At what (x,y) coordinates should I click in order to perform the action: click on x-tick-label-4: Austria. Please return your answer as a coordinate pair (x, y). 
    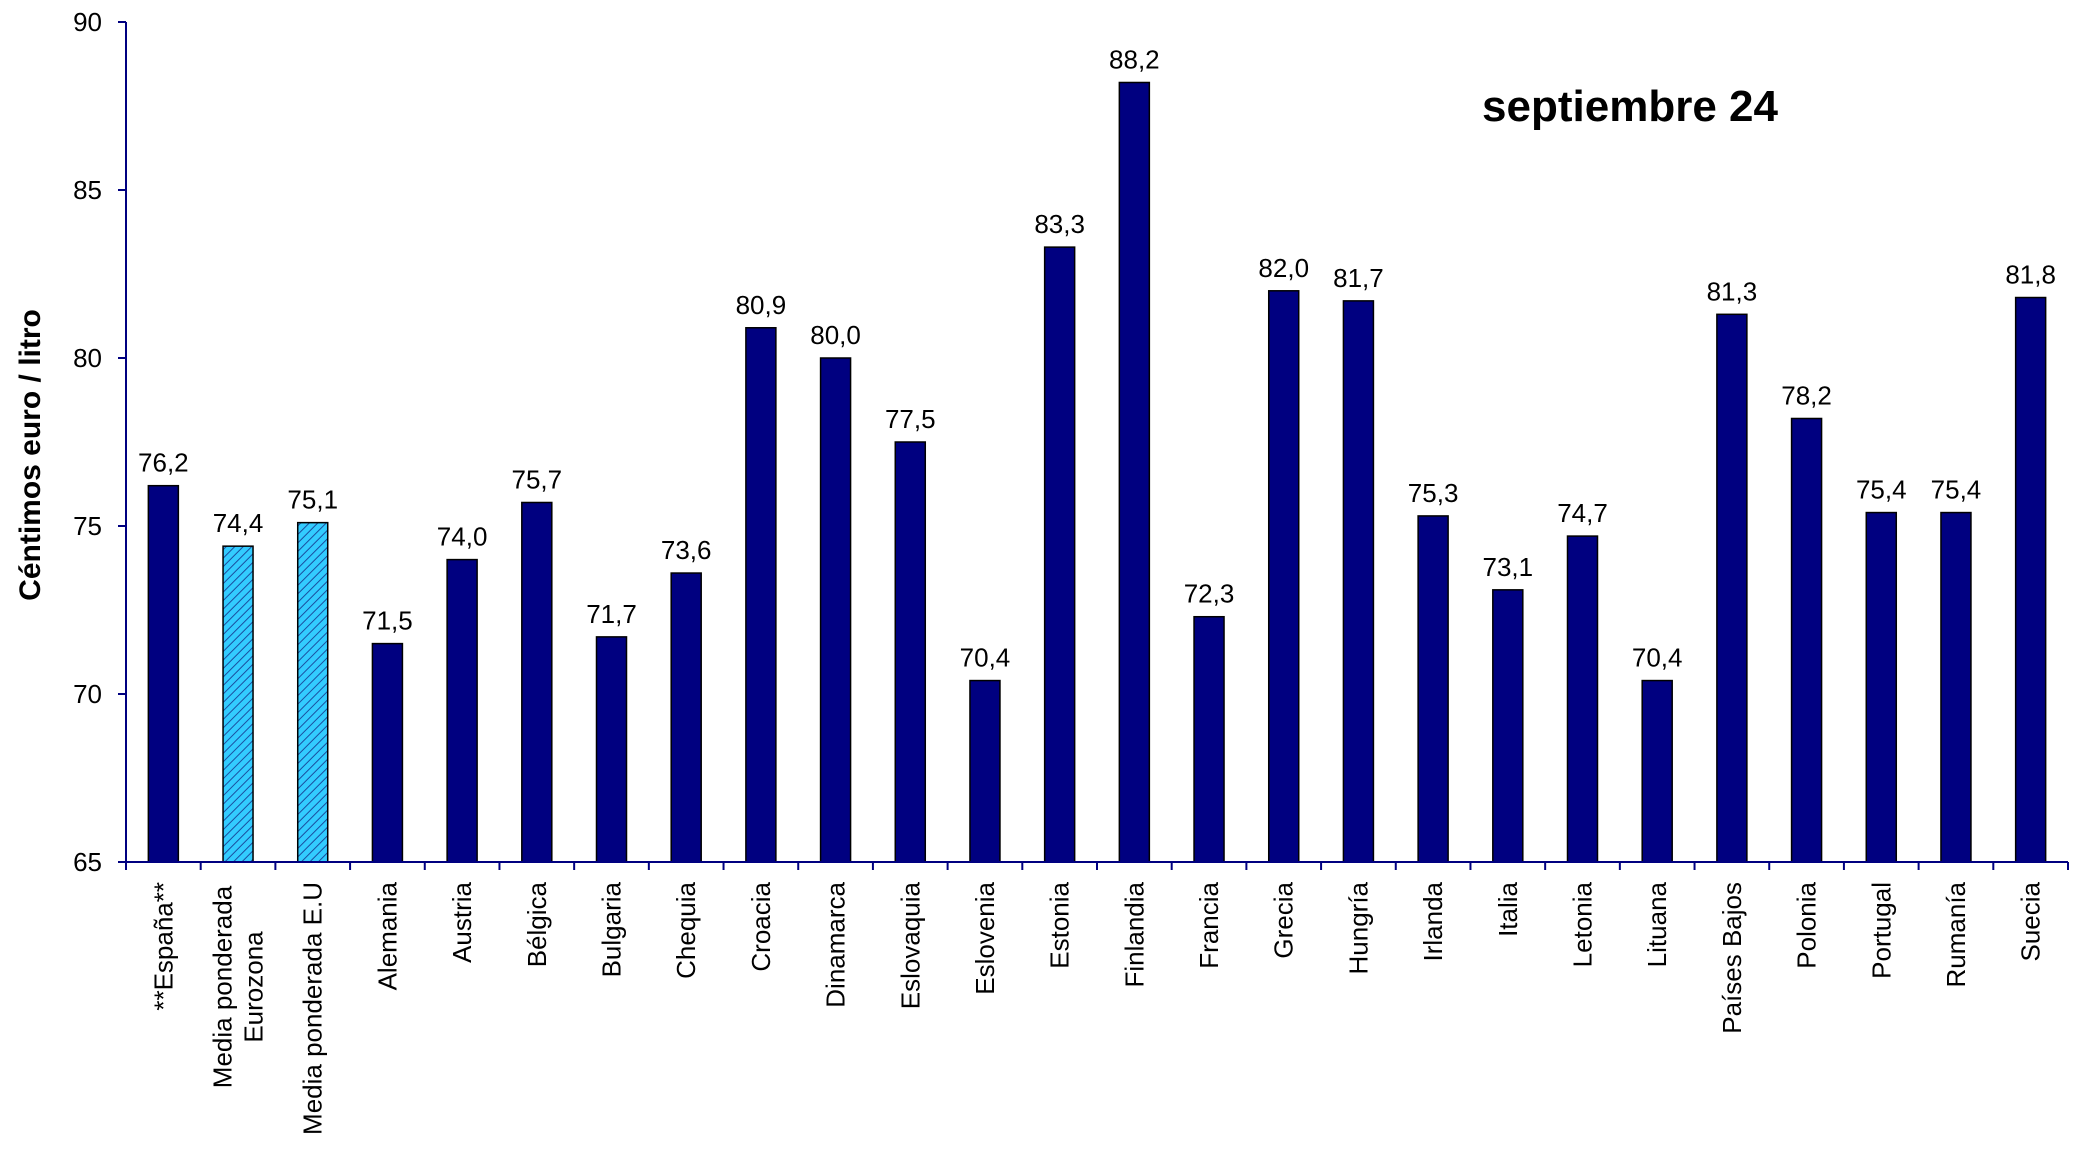
    Looking at the image, I should click on (462, 921).